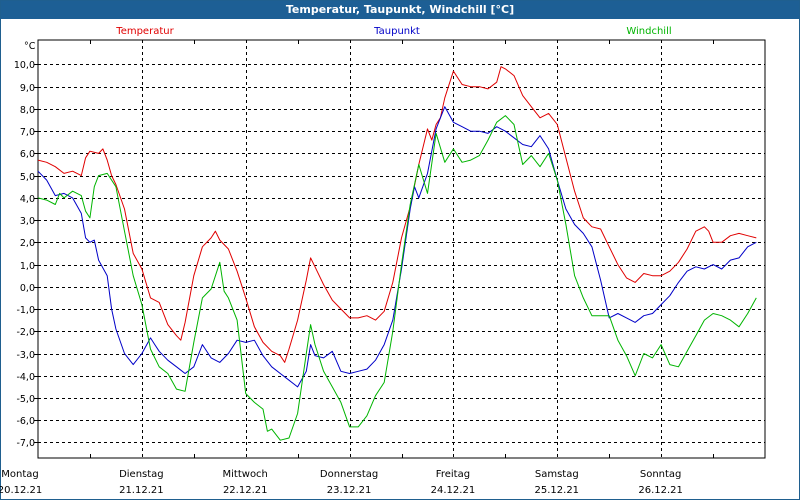  I want to click on legend-entry-taupunkt: Taupunkt, so click(396, 31).